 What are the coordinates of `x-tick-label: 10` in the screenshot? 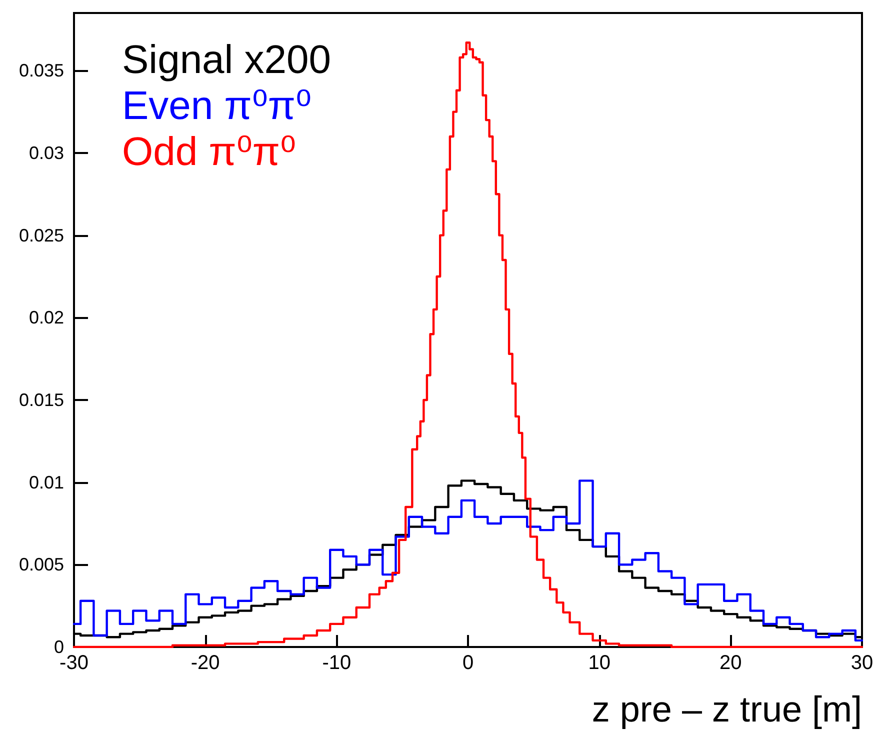 It's located at (599, 663).